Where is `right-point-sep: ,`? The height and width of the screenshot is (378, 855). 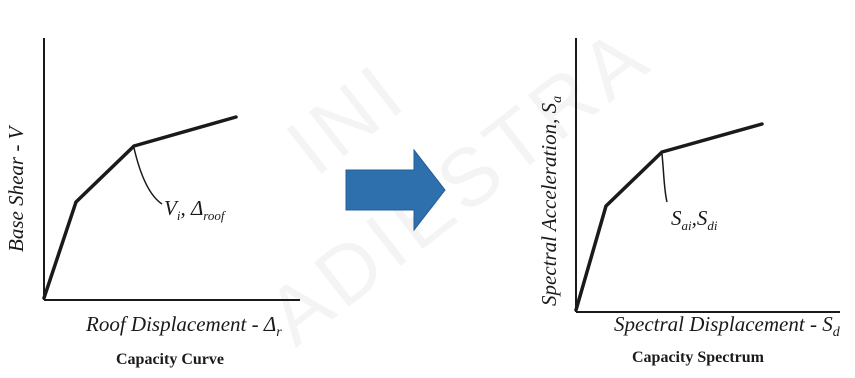
right-point-sep: , is located at coordinates (694, 218).